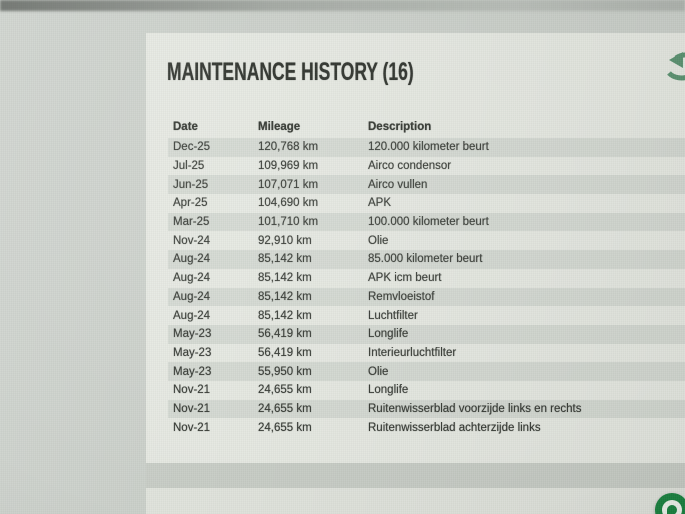 This screenshot has height=514, width=685. What do you see at coordinates (410, 166) in the screenshot?
I see `description-cell: Airco condensor` at bounding box center [410, 166].